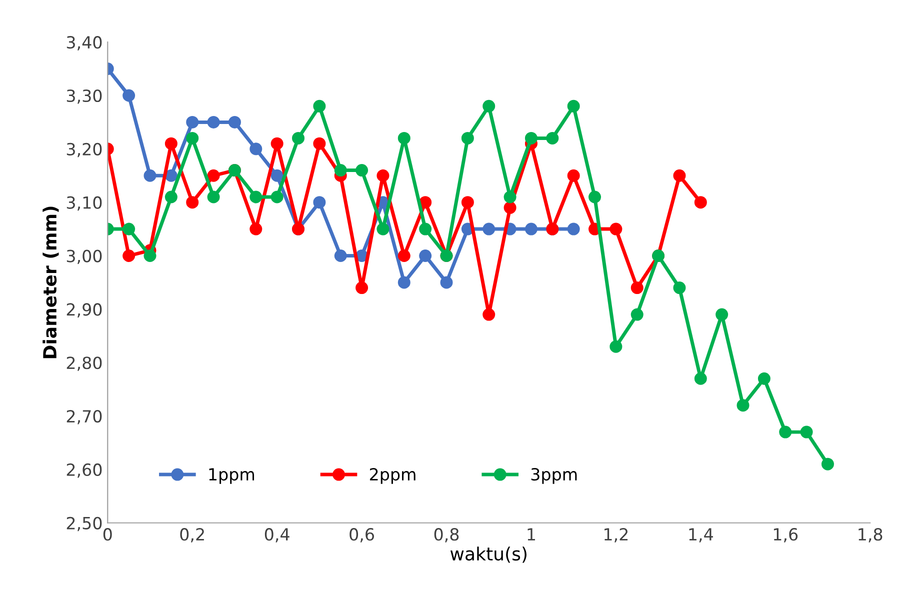  Describe the element at coordinates (84, 203) in the screenshot. I see `y-tick-label: 3,10` at that location.